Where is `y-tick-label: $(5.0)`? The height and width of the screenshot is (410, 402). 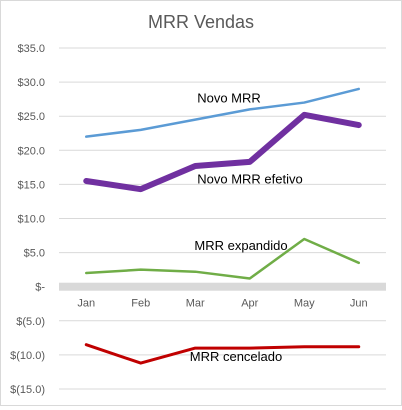 y-tick-label: $(5.0) is located at coordinates (30, 322).